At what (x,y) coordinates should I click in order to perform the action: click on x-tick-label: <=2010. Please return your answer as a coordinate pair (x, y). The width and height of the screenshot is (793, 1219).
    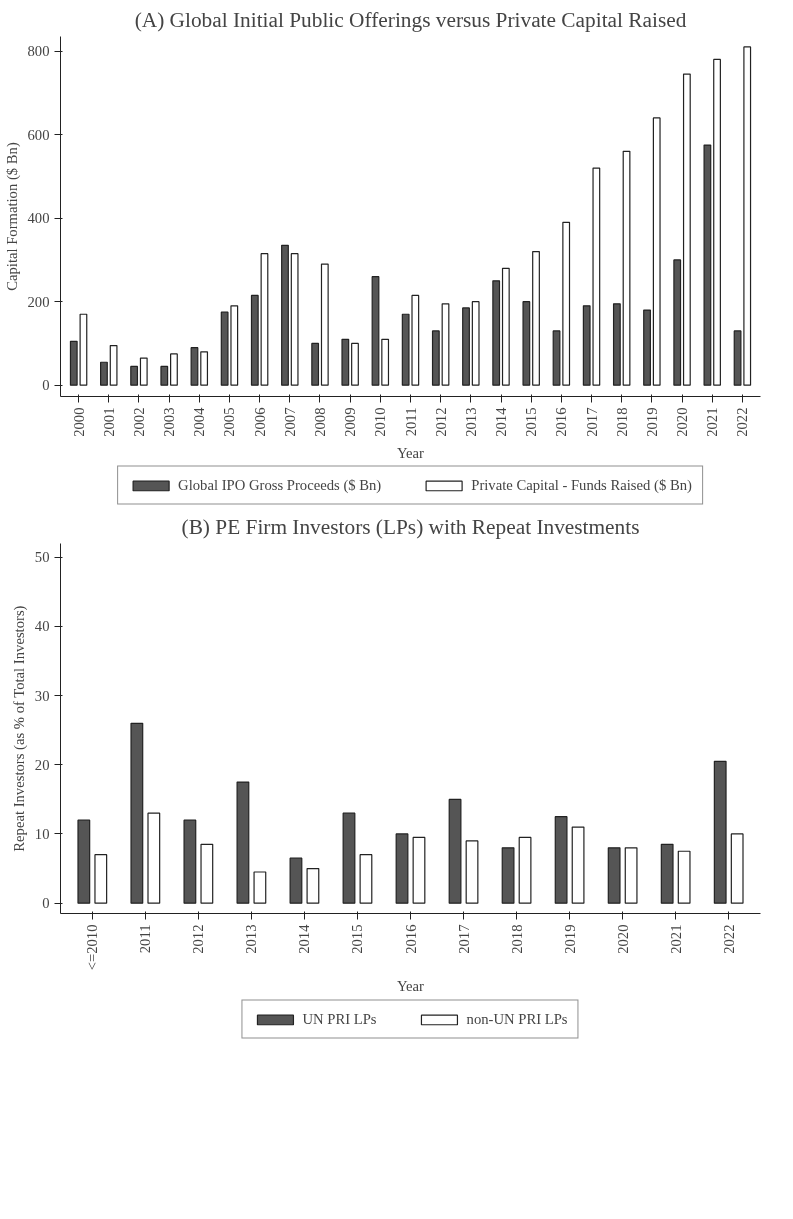
    Looking at the image, I should click on (92, 947).